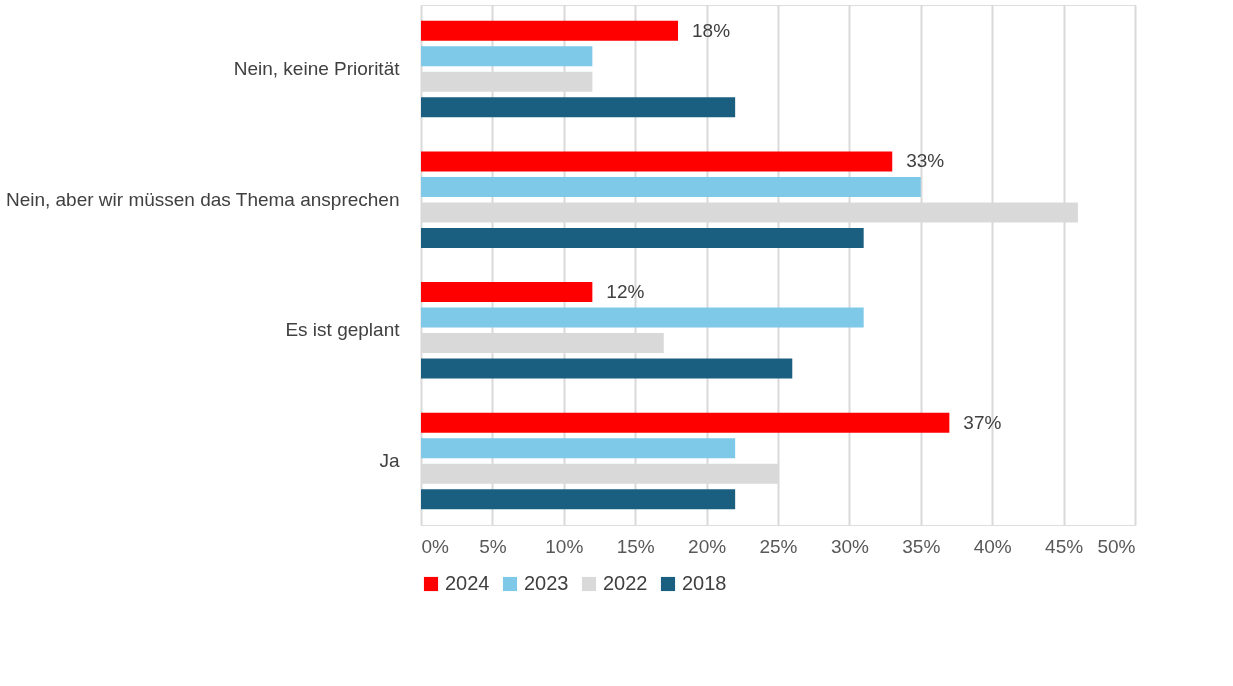  Describe the element at coordinates (1064, 546) in the screenshot. I see `x-tick-label: 45%` at that location.